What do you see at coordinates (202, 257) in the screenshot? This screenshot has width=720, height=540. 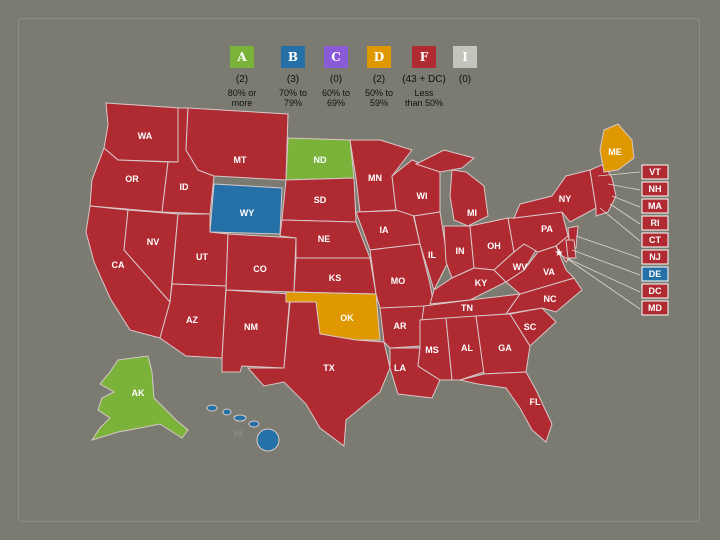 I see `label-ut: UT` at bounding box center [202, 257].